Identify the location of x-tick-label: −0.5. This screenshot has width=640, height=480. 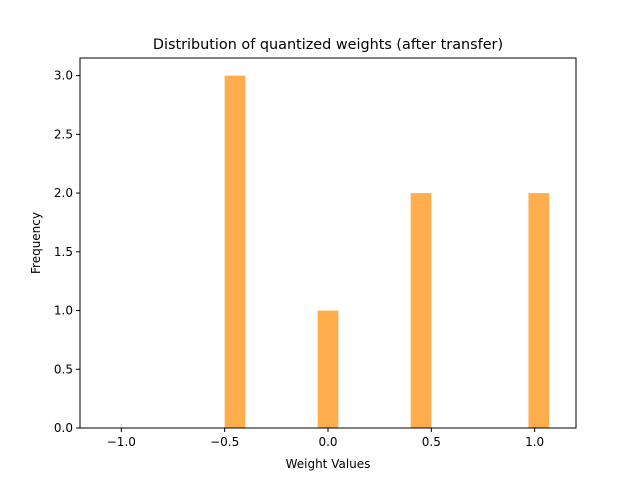
(224, 442).